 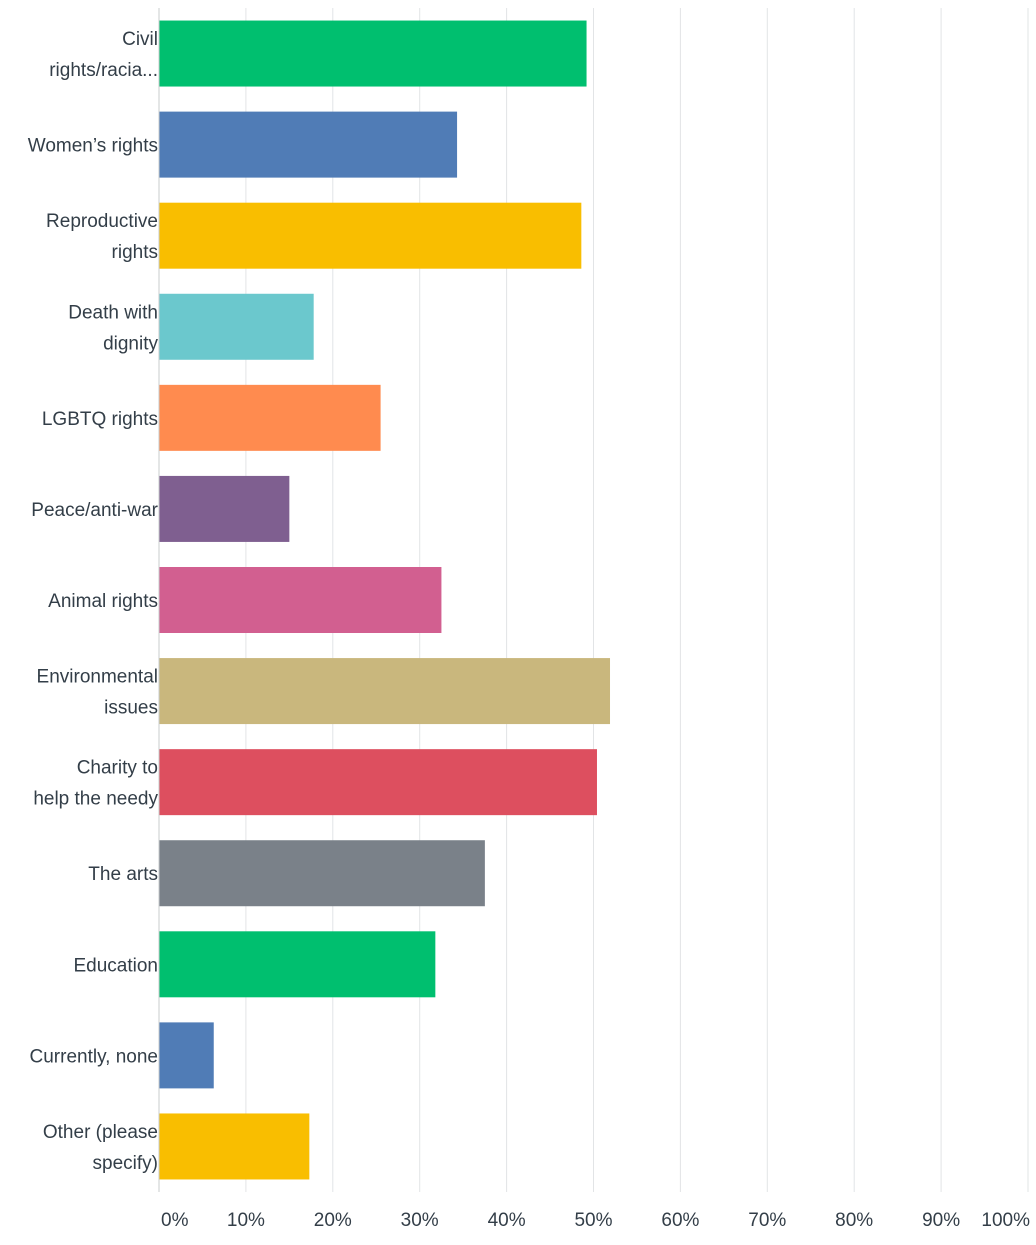 I want to click on x-tick-label: 60%, so click(x=680, y=1220).